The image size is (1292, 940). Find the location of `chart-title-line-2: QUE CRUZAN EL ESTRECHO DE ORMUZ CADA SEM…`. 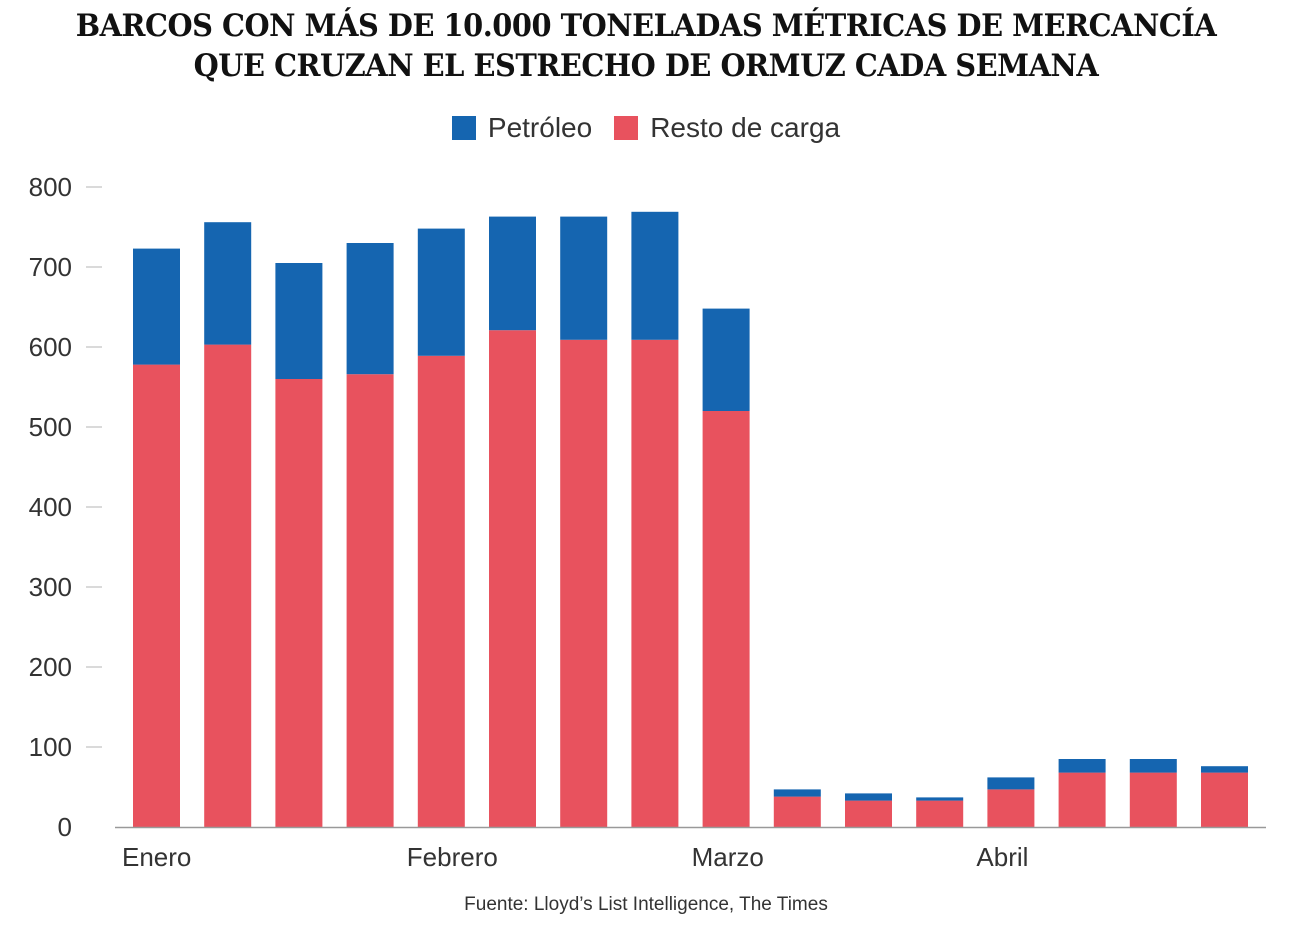

chart-title-line-2: QUE CRUZAN EL ESTRECHO DE ORMUZ CADA SEM… is located at coordinates (646, 66).